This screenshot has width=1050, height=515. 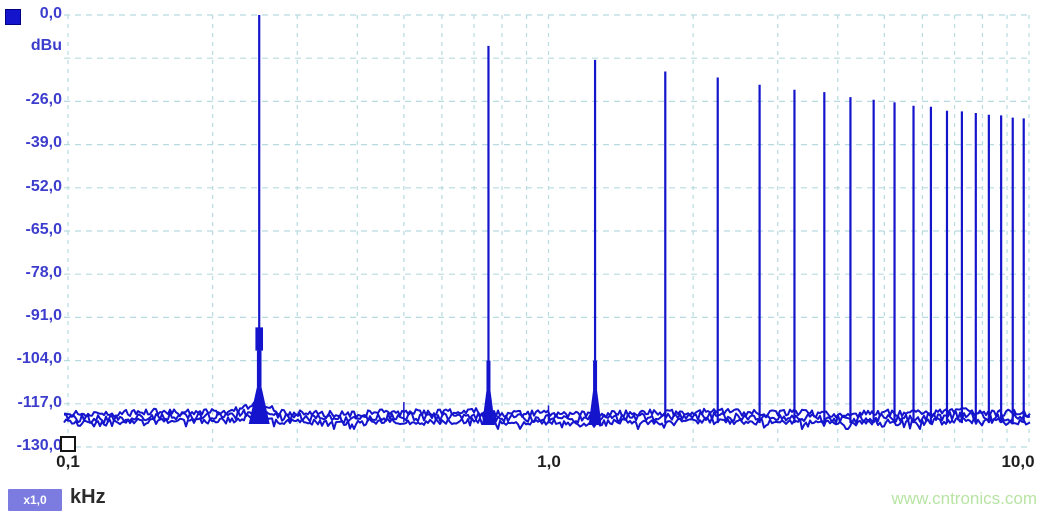 What do you see at coordinates (549, 461) in the screenshot?
I see `x-tick-label-1-0: 1,0` at bounding box center [549, 461].